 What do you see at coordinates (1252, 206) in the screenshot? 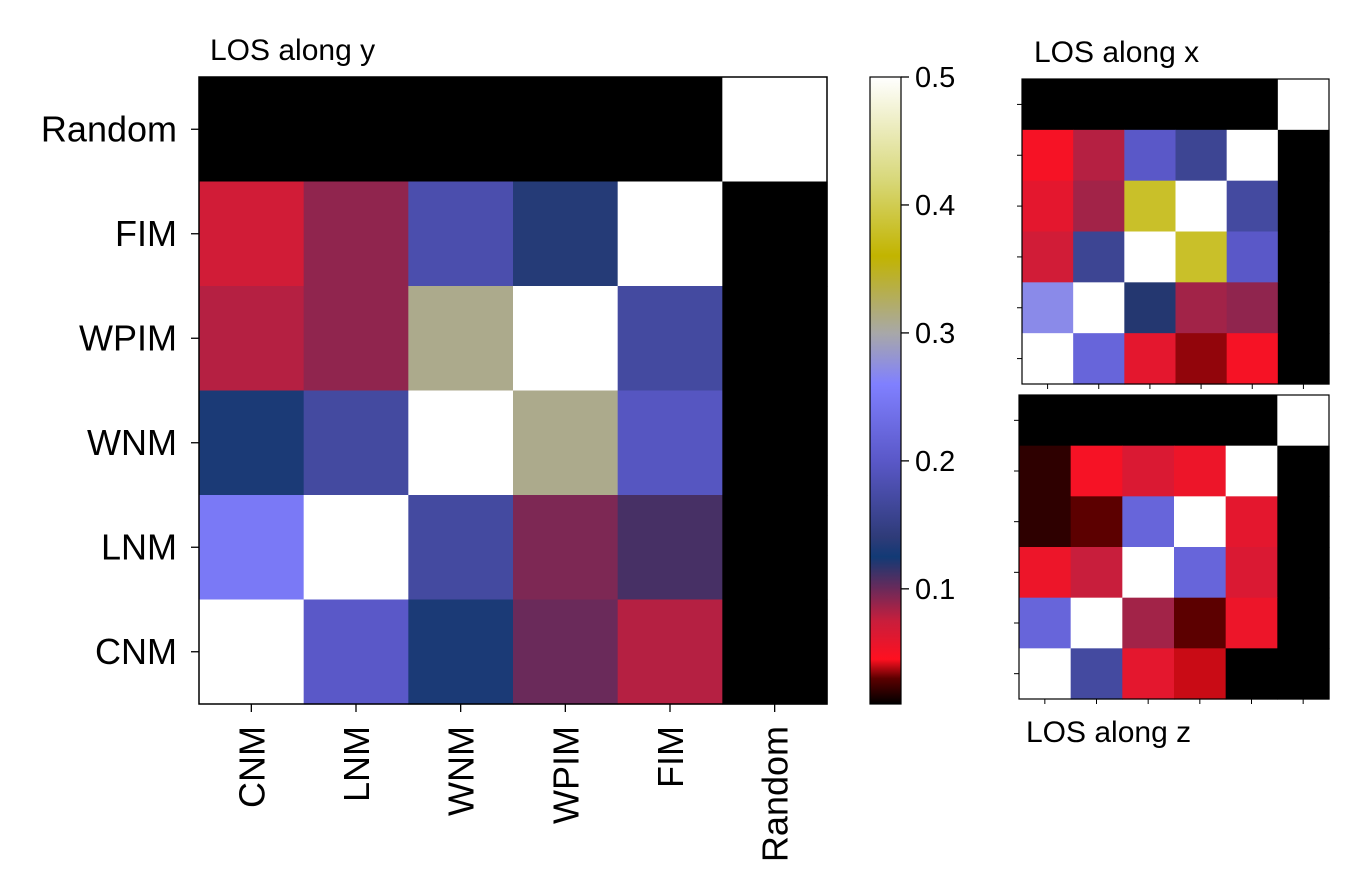
I see `los-x-cell-wpim-fim` at bounding box center [1252, 206].